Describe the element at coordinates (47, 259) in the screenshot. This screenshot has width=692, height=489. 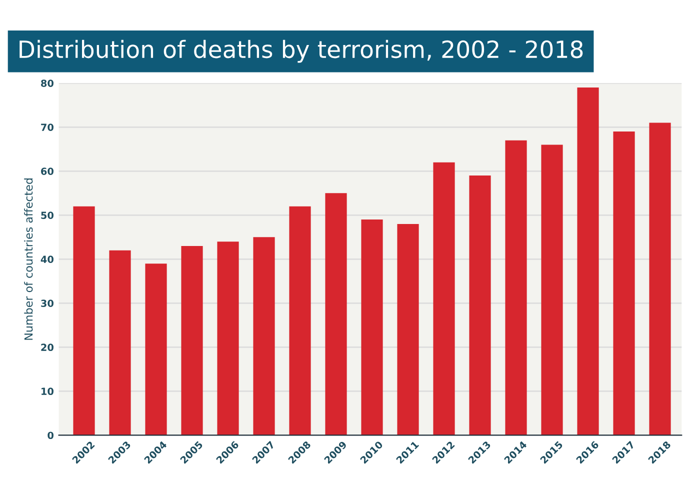
I see `y-tick-label: 40` at that location.